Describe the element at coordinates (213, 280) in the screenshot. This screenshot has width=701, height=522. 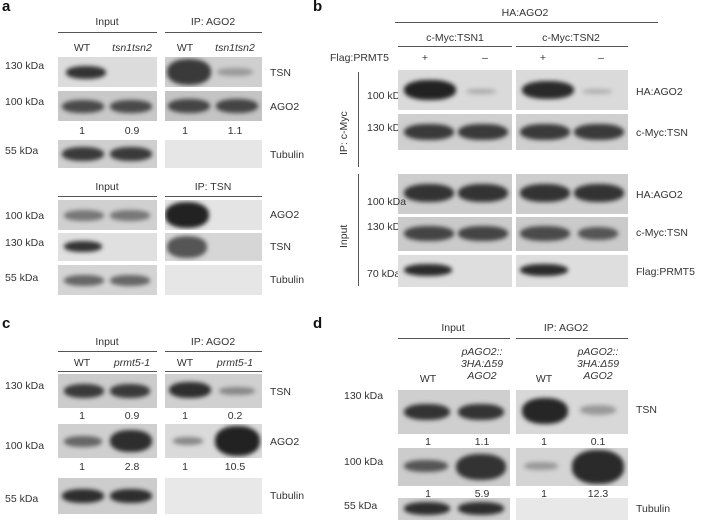
I see `a2-blot-tub-ip` at that location.